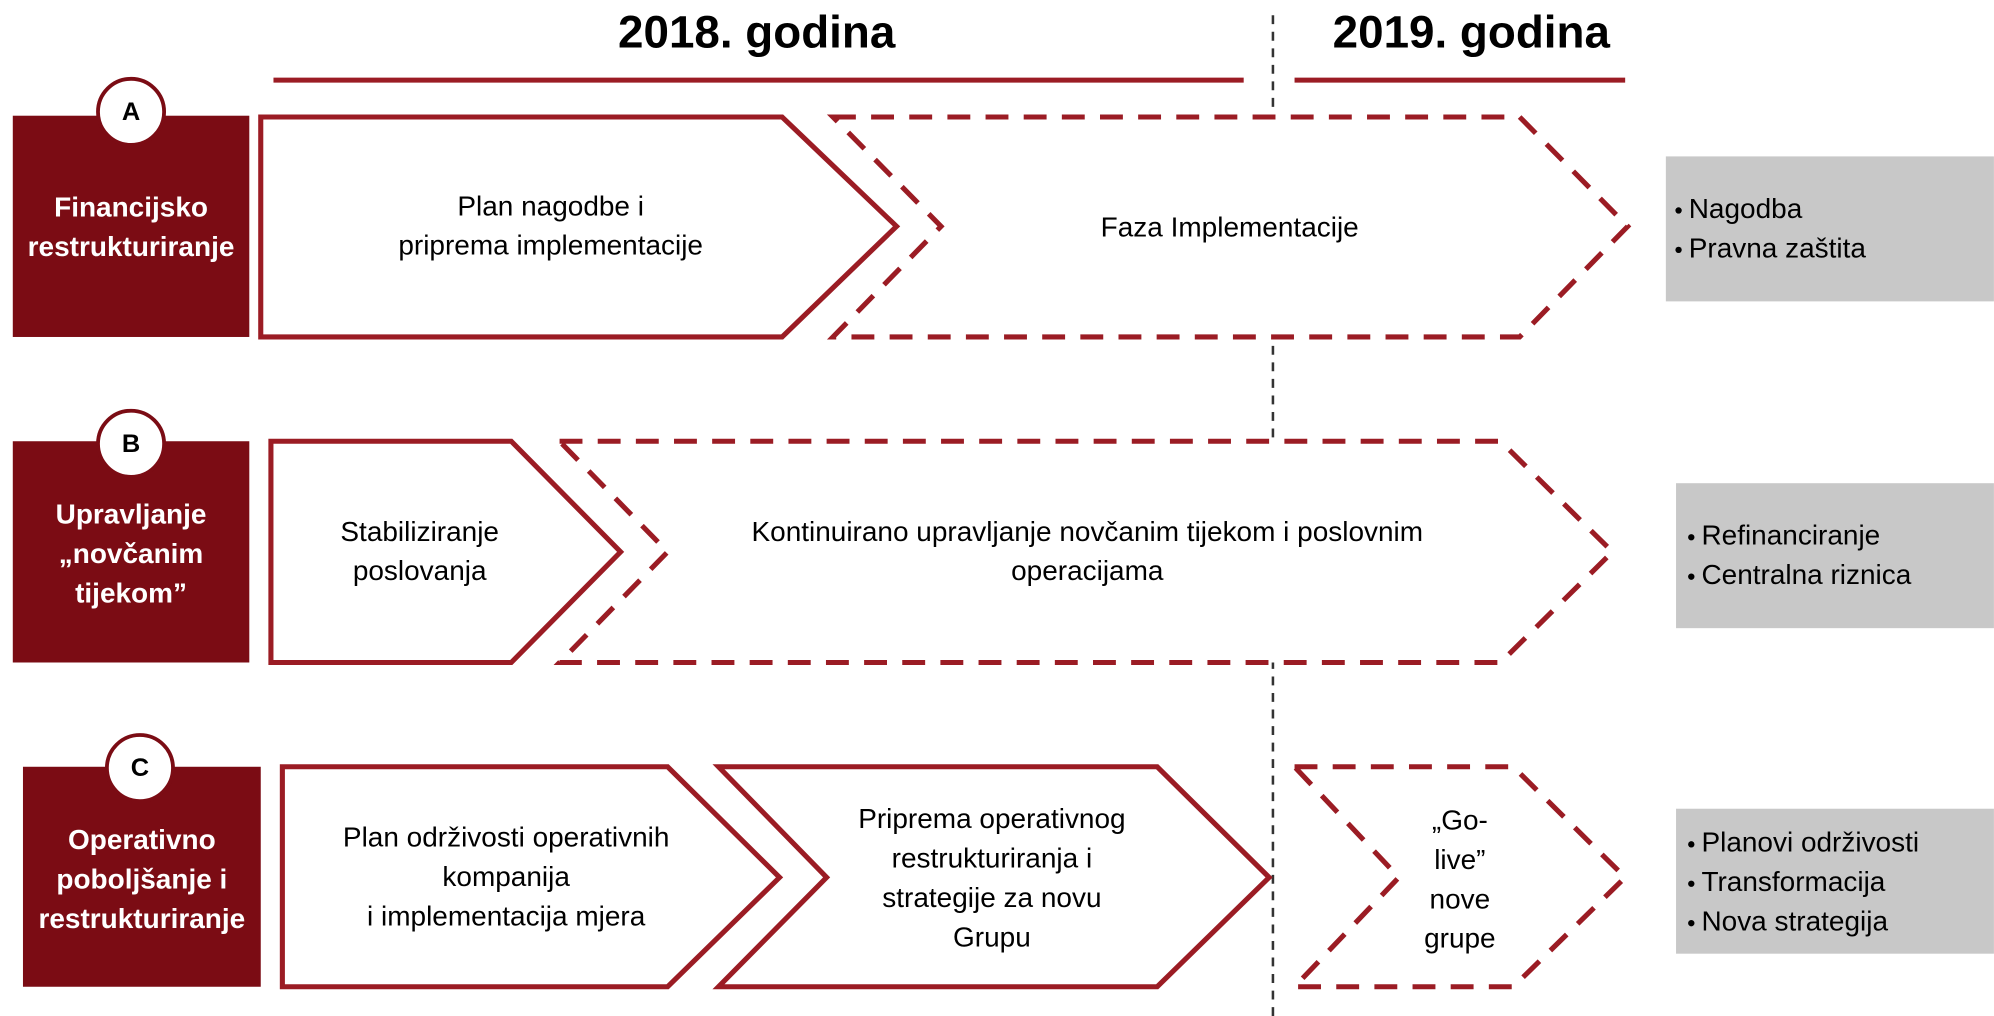  I want to click on year-heading: 2018. godina, so click(757, 32).